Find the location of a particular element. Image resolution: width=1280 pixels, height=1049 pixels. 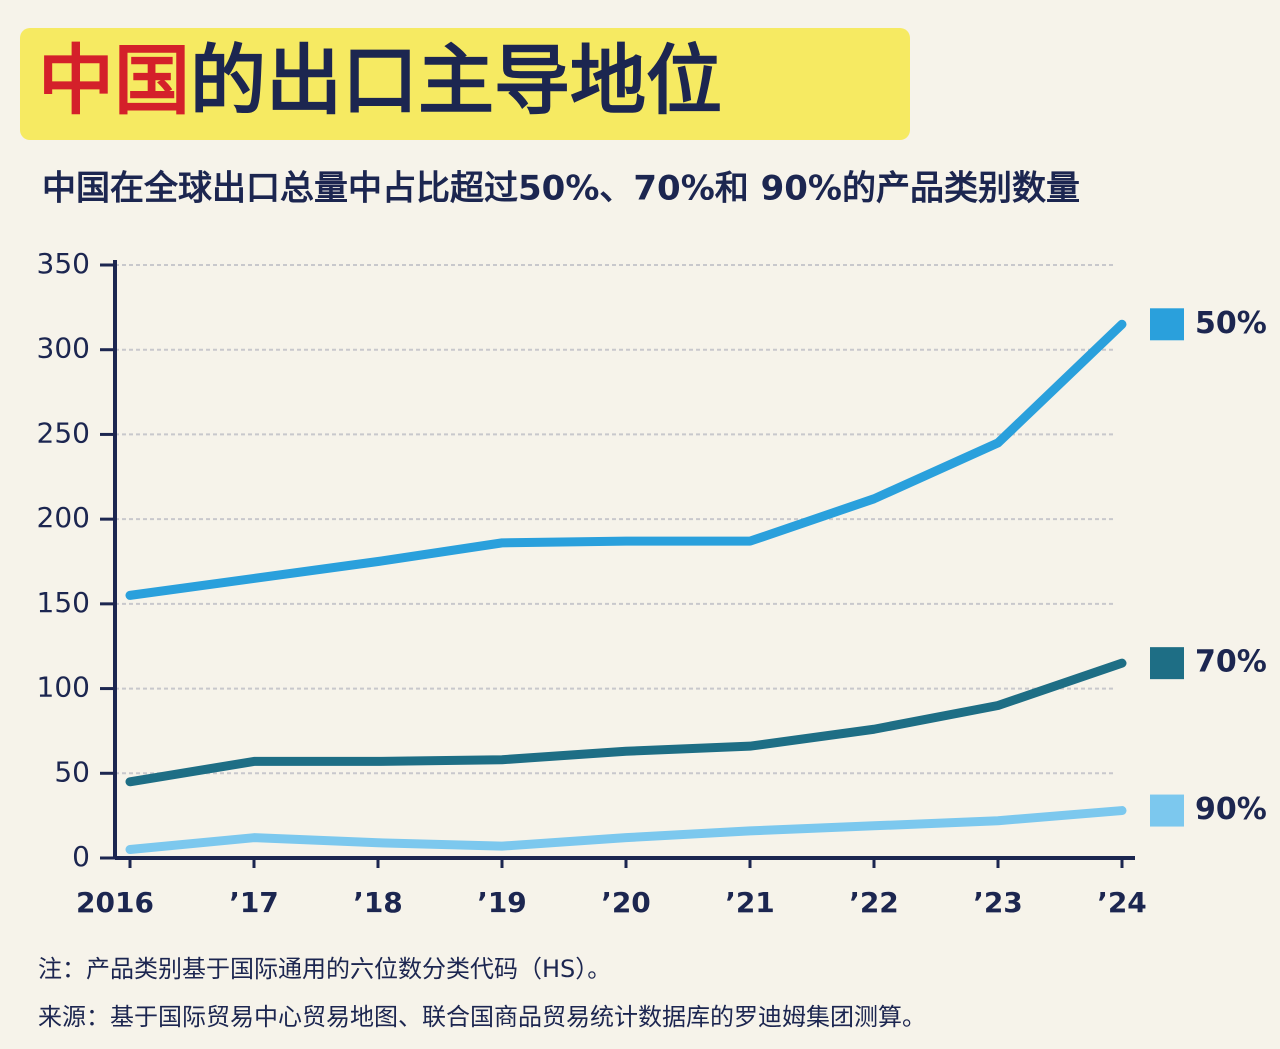

legend-label: 70% is located at coordinates (1231, 662).